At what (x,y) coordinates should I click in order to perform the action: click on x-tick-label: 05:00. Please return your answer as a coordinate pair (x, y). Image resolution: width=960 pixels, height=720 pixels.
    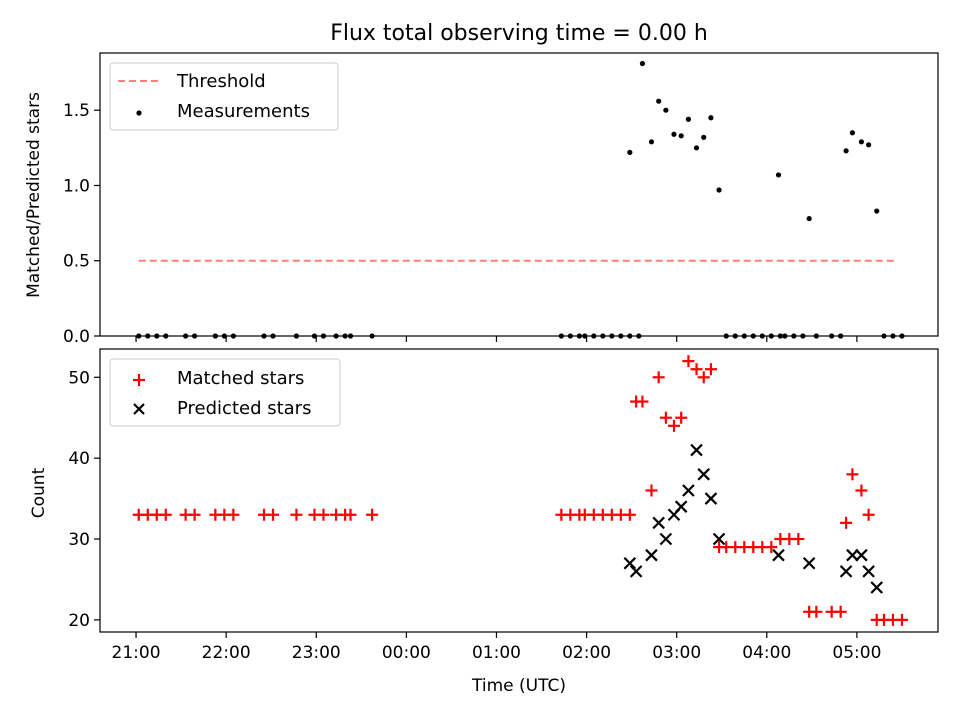
    Looking at the image, I should click on (856, 653).